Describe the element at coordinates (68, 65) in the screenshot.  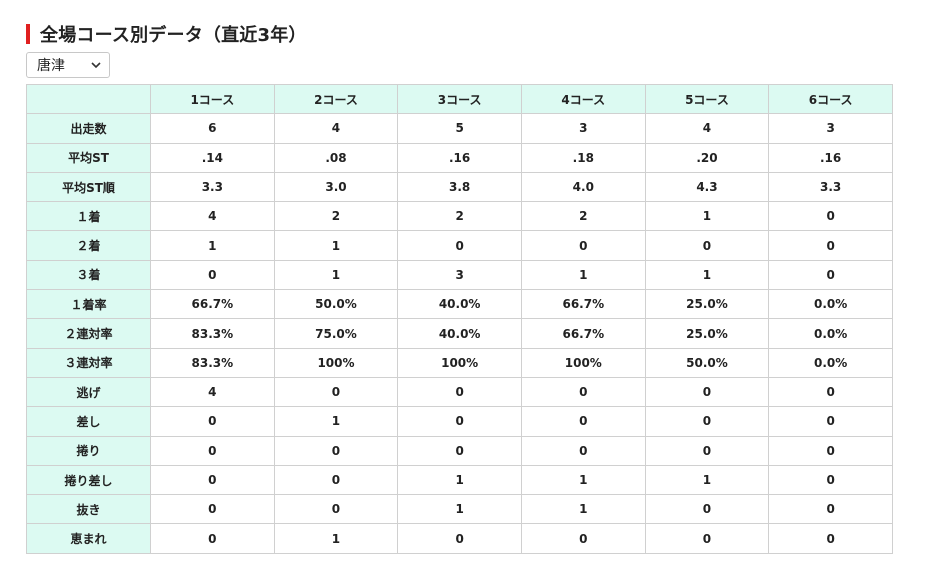
I see `venue-select: 唐津` at that location.